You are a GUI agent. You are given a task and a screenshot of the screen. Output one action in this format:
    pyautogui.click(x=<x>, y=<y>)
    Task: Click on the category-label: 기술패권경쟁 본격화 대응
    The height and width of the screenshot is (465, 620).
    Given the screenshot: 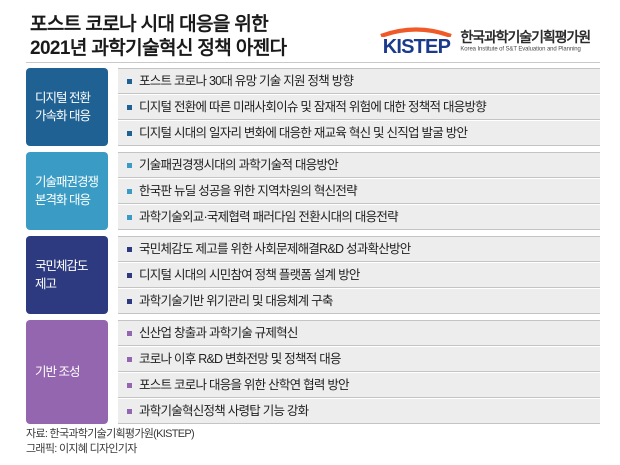 What is the action you would take?
    pyautogui.click(x=67, y=191)
    